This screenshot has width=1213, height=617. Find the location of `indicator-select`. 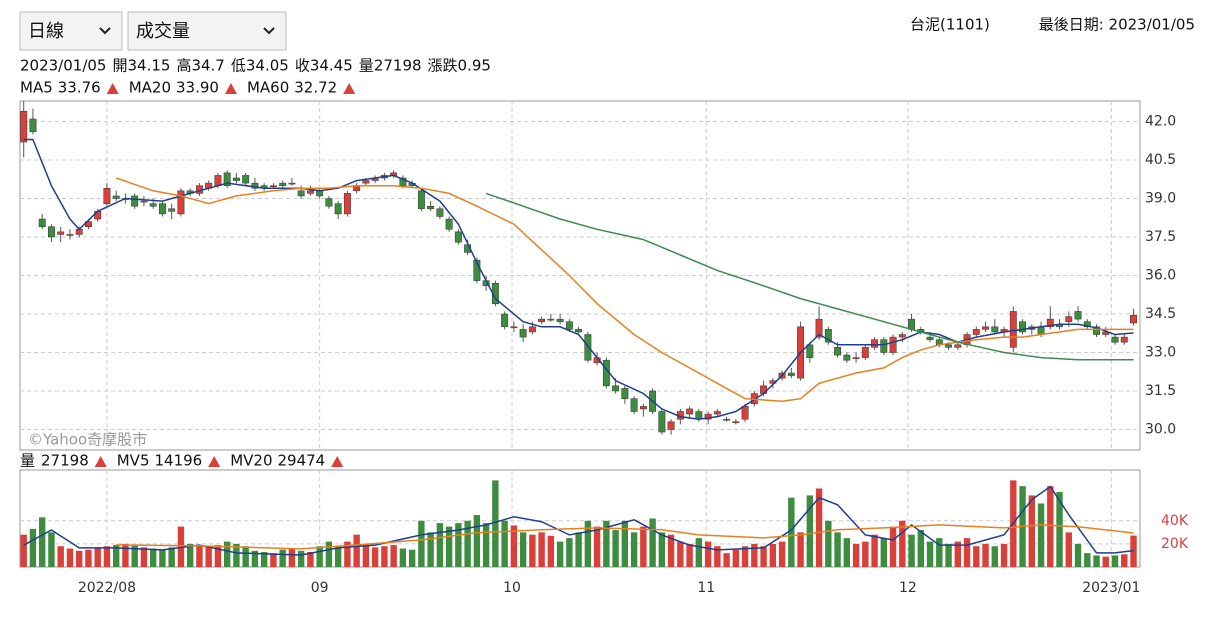

indicator-select is located at coordinates (207, 31).